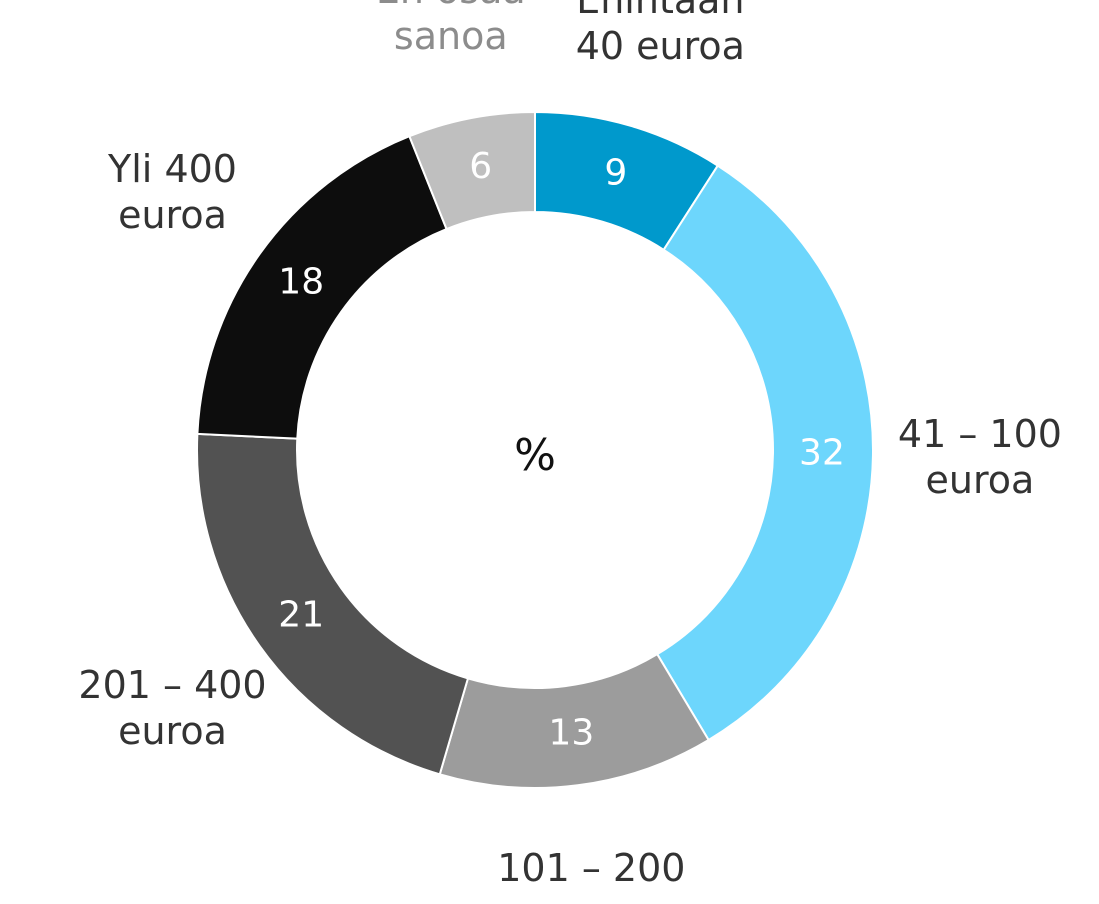 The image size is (1099, 904). I want to click on data-label: 32, so click(822, 453).